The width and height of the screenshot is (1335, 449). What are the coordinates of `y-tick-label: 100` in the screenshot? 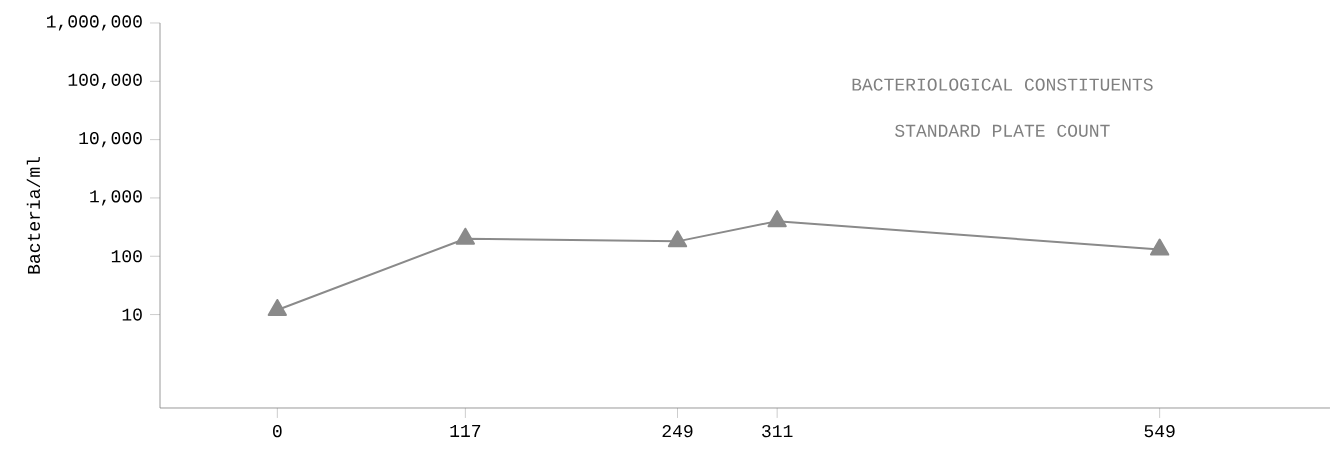 It's located at (126, 256).